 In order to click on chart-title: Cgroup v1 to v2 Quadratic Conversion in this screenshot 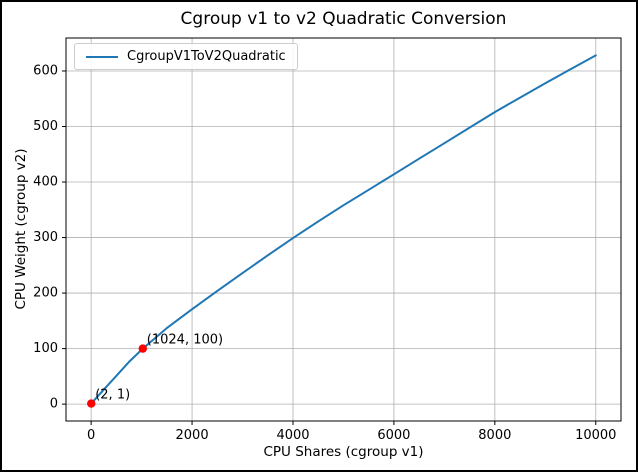, I will do `click(343, 19)`.